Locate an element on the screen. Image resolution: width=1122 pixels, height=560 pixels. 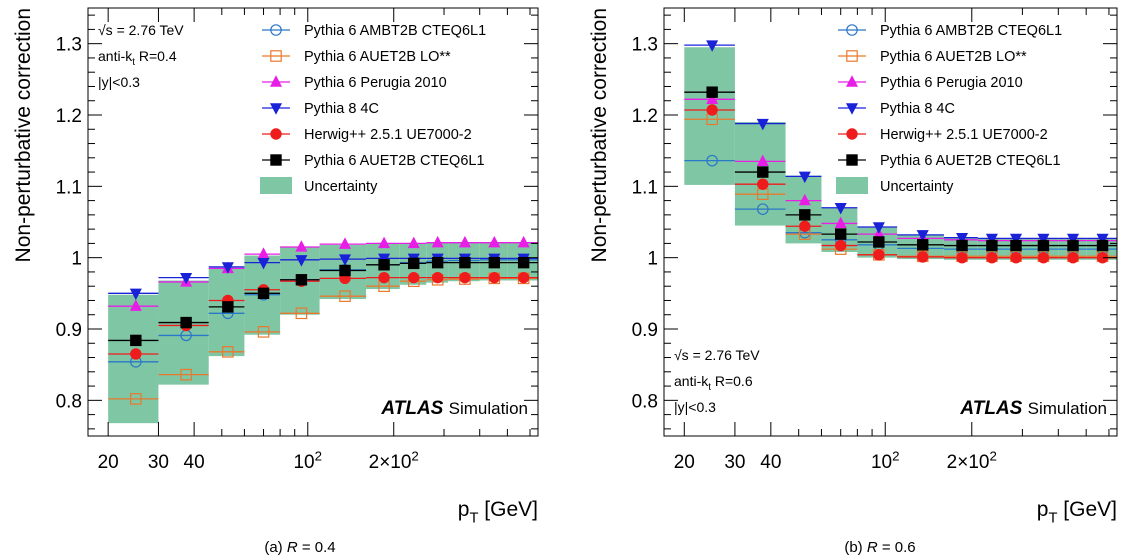
legend-label: Pythia 6 Perugia 2010 is located at coordinates (951, 83).